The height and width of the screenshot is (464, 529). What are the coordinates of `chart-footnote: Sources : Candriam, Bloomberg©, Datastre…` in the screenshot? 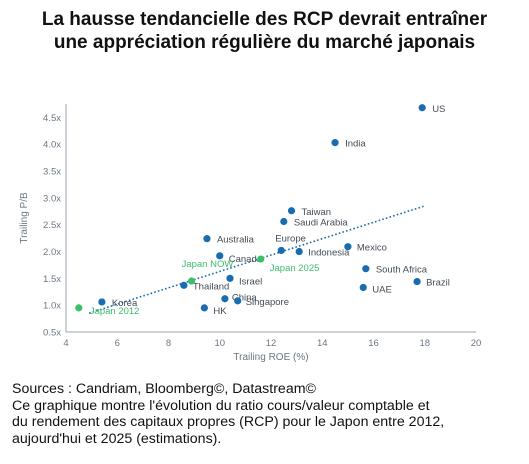 It's located at (264, 414).